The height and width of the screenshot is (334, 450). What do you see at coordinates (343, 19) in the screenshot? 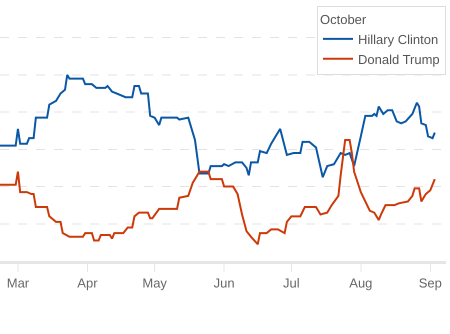
I see `legend-title: October` at bounding box center [343, 19].